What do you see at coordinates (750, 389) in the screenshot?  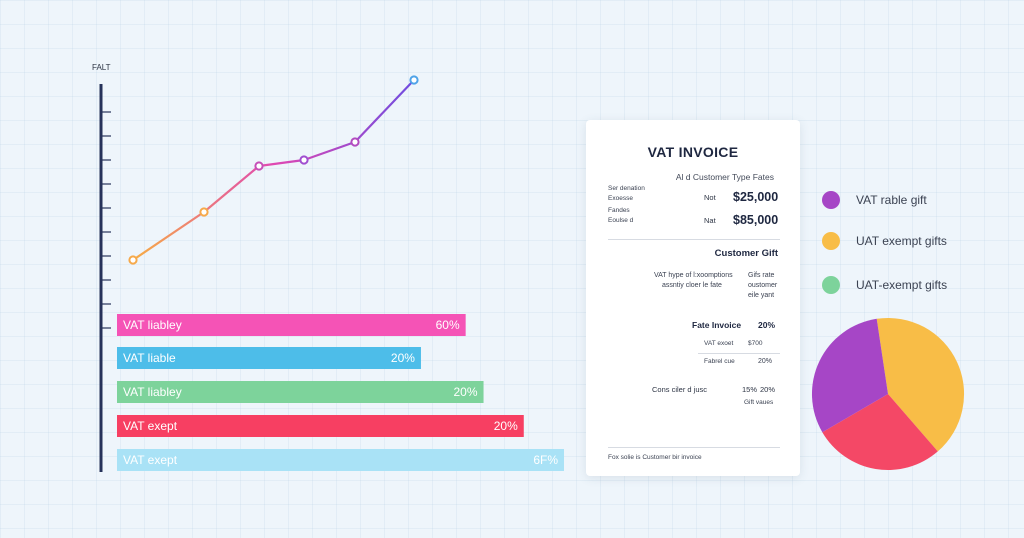 I see `cons-value-a: 15%` at bounding box center [750, 389].